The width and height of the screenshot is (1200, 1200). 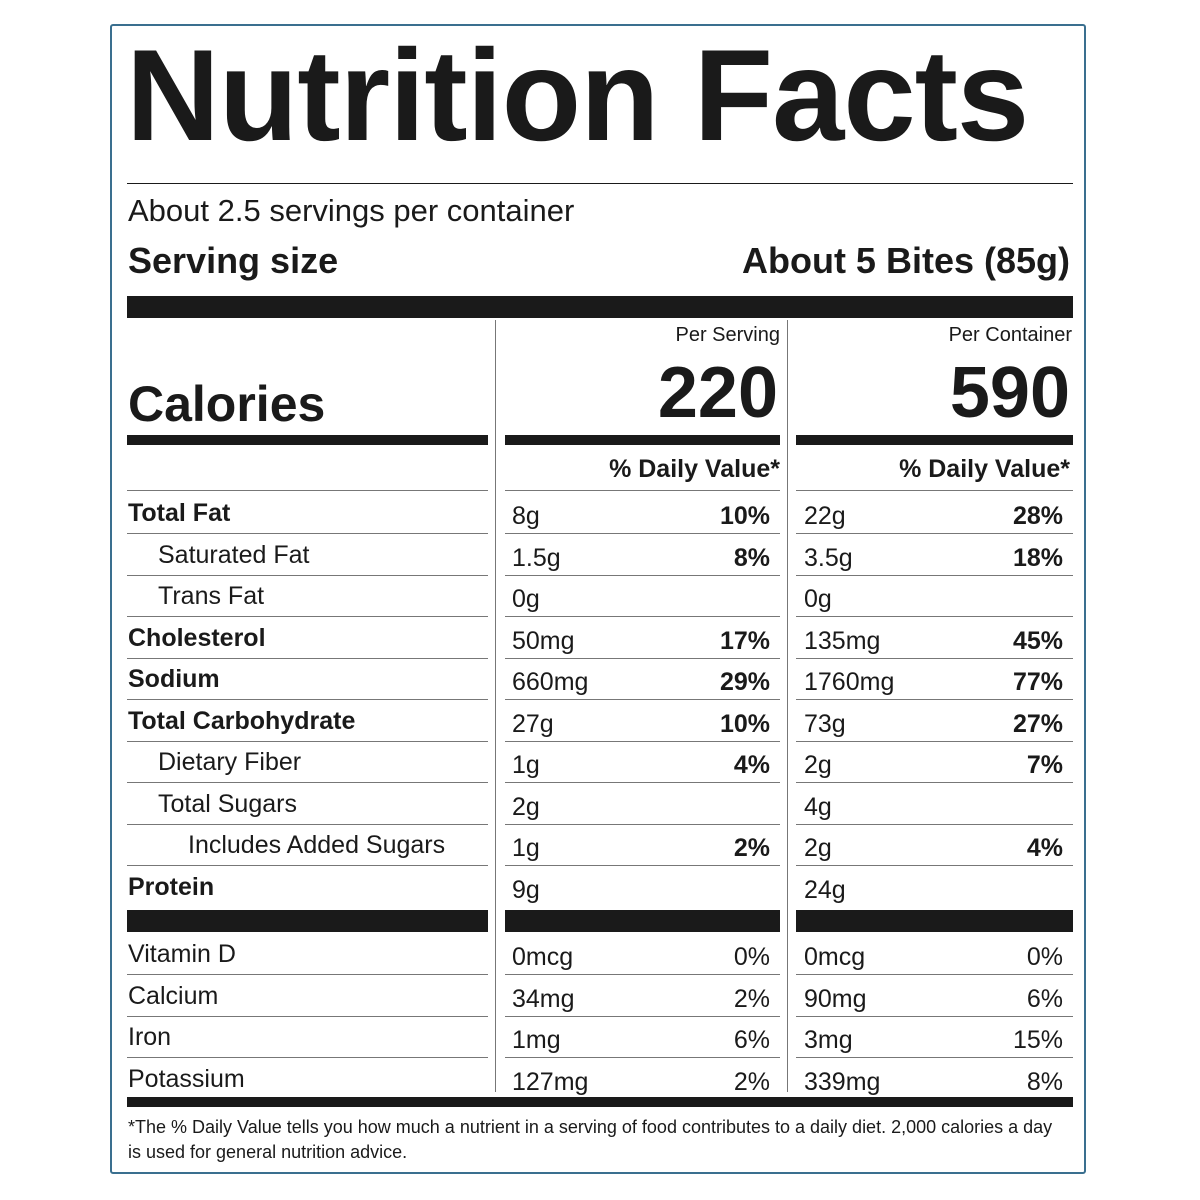 I want to click on nutrient-row: Includes Added Sugars 1g 2% 2g 4%, so click(x=600, y=845).